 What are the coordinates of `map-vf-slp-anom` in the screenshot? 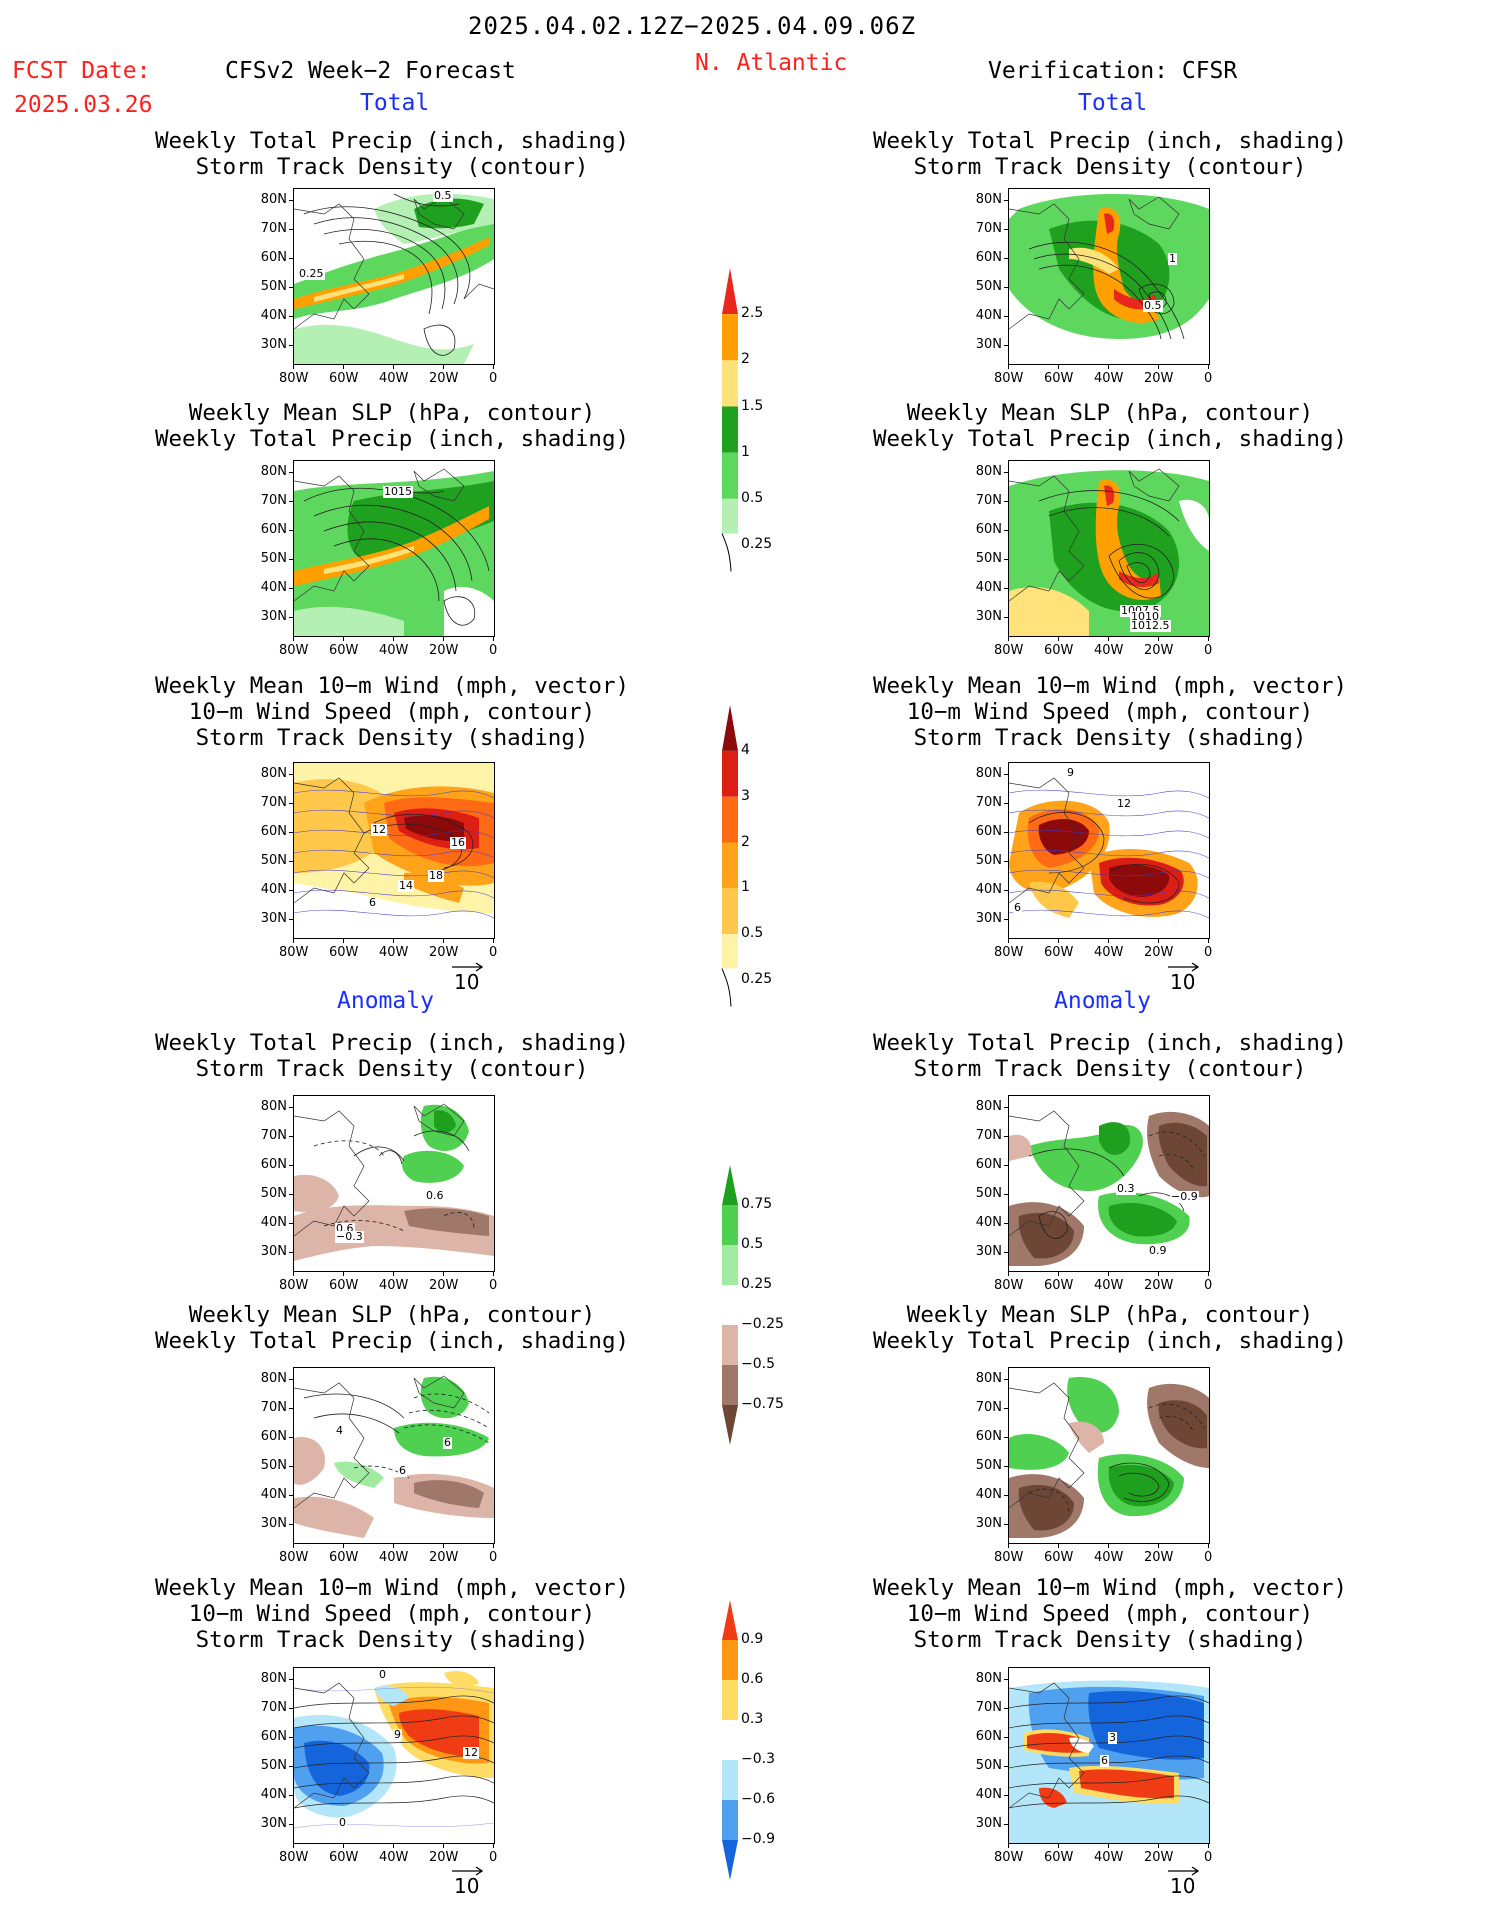 It's located at (1109, 1455).